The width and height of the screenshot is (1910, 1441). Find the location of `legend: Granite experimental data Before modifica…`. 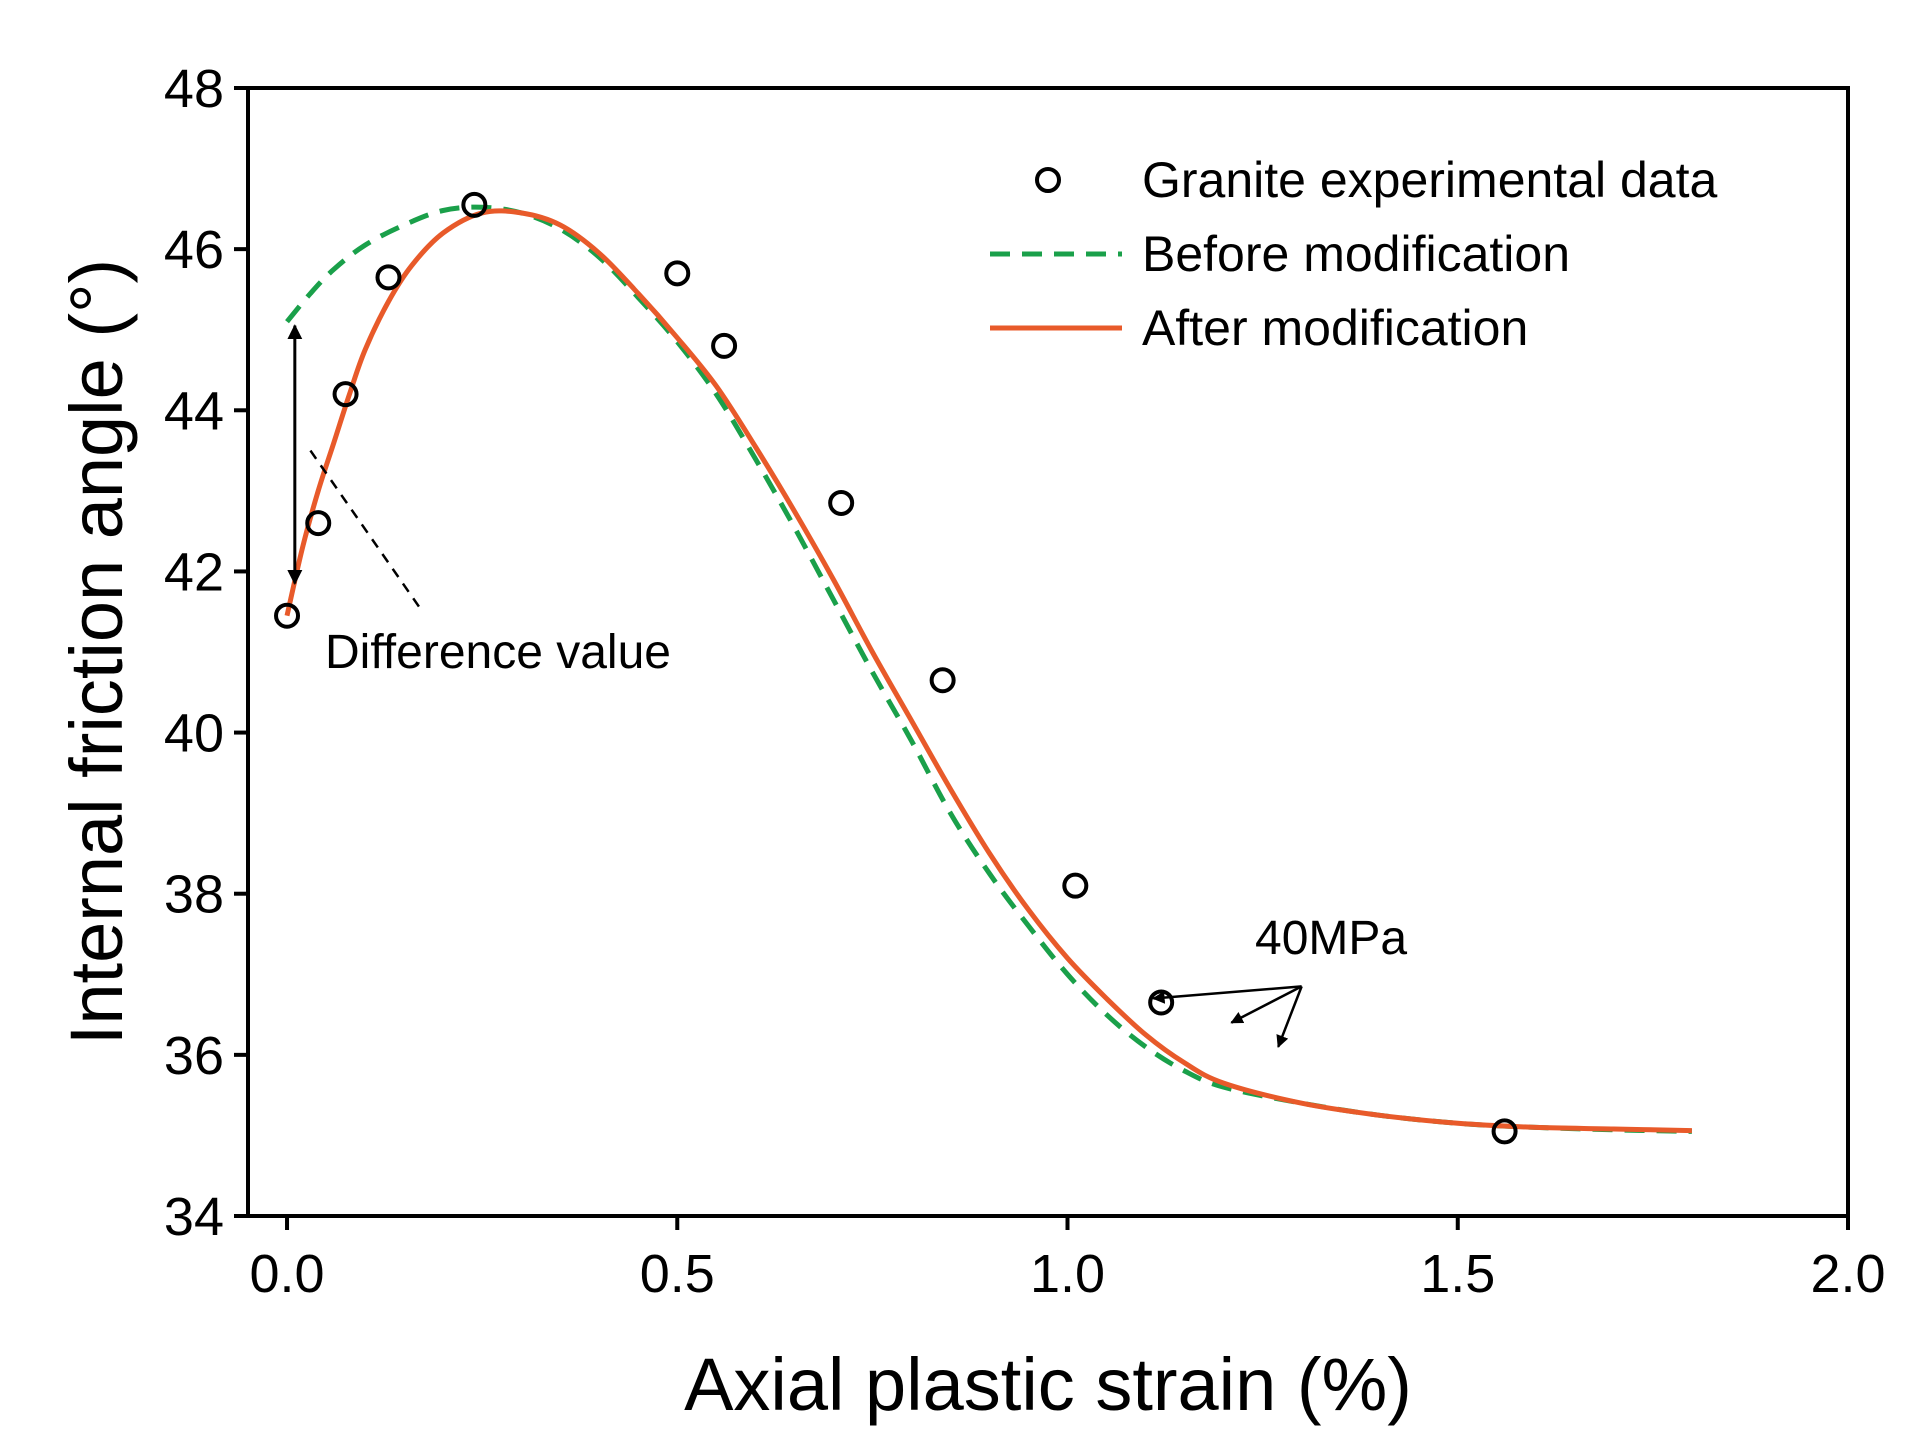

legend: Granite experimental data Before modifica… is located at coordinates (1354, 254).